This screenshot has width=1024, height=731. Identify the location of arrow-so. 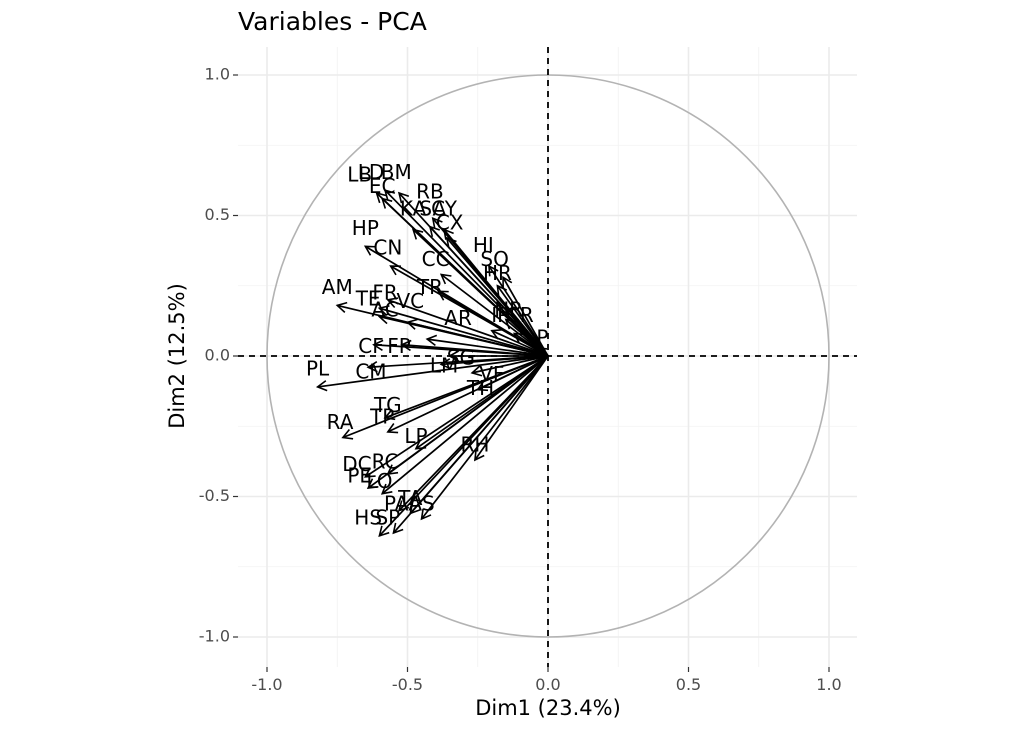
(525, 316).